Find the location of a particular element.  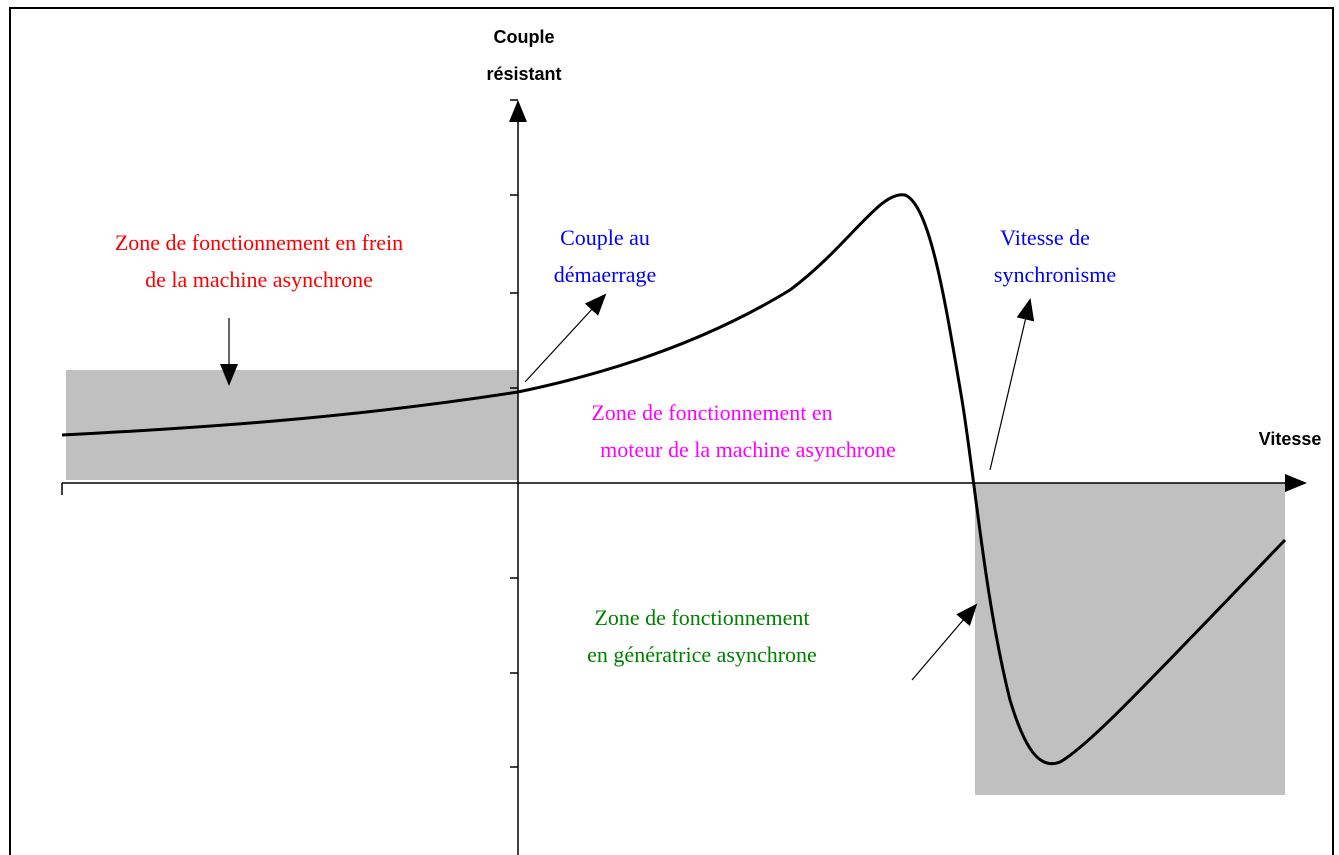

annotation: Zone de fonctionnement en is located at coordinates (711, 412).